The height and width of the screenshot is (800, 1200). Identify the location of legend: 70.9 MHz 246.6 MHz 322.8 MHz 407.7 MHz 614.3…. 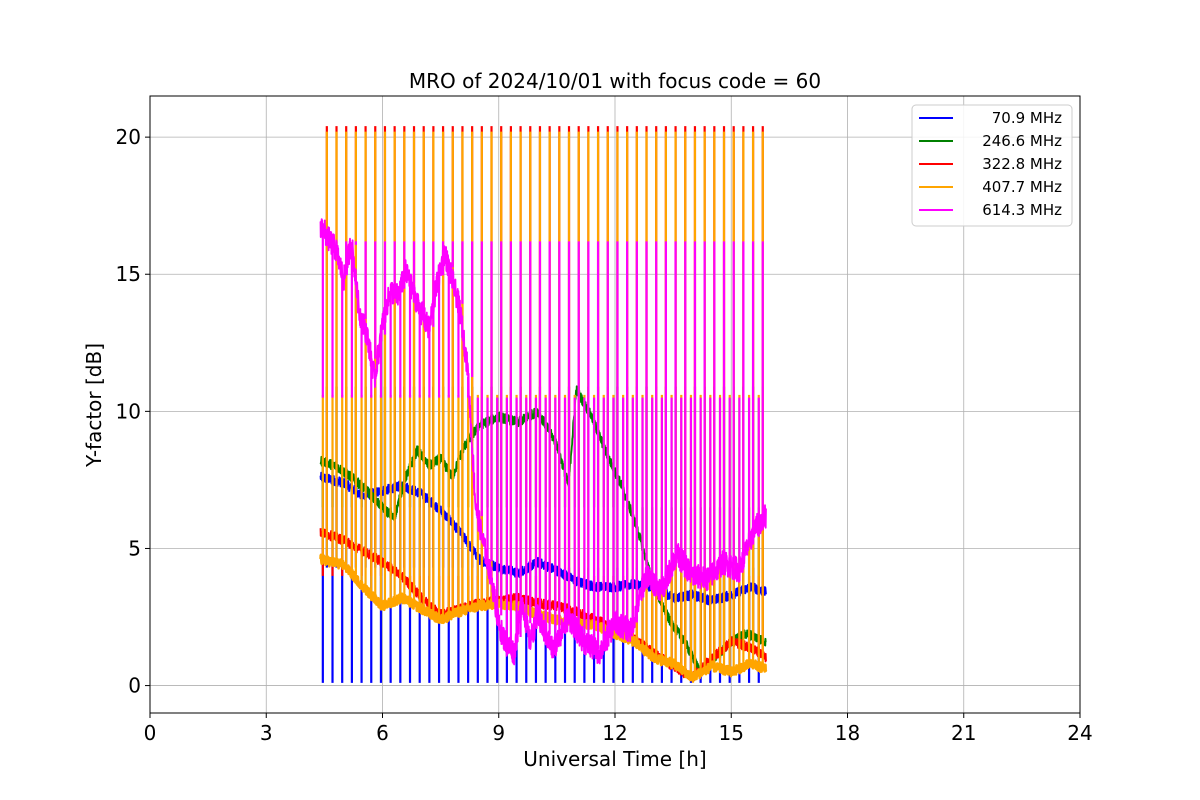
(992, 165).